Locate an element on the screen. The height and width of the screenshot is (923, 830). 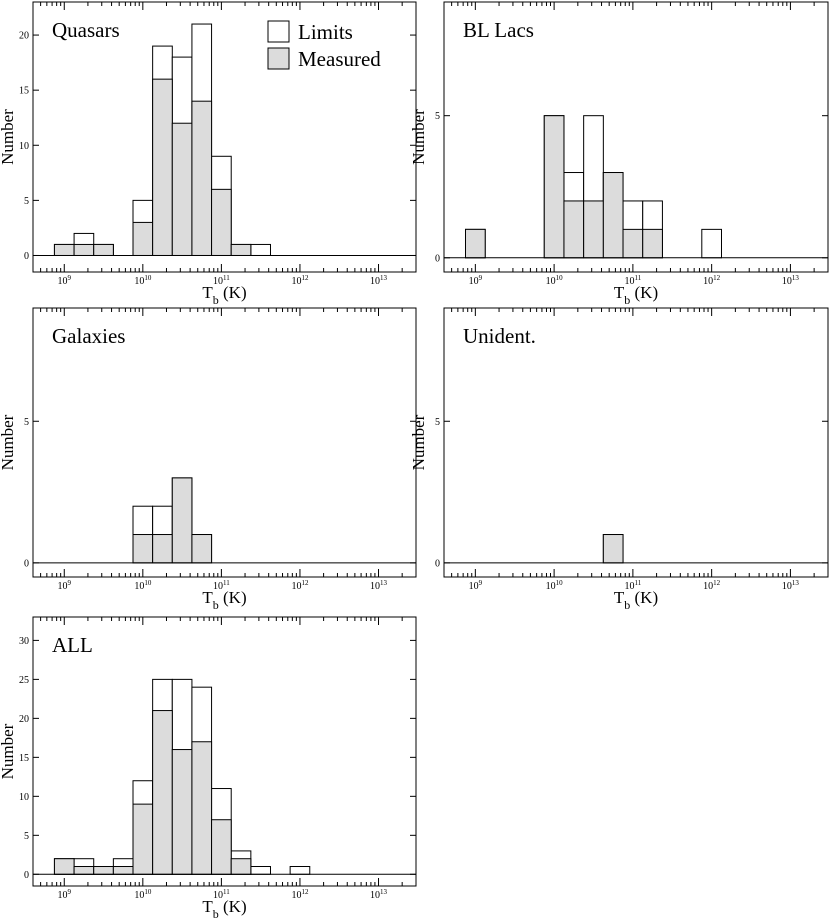
panel-title: ALL is located at coordinates (72, 645).